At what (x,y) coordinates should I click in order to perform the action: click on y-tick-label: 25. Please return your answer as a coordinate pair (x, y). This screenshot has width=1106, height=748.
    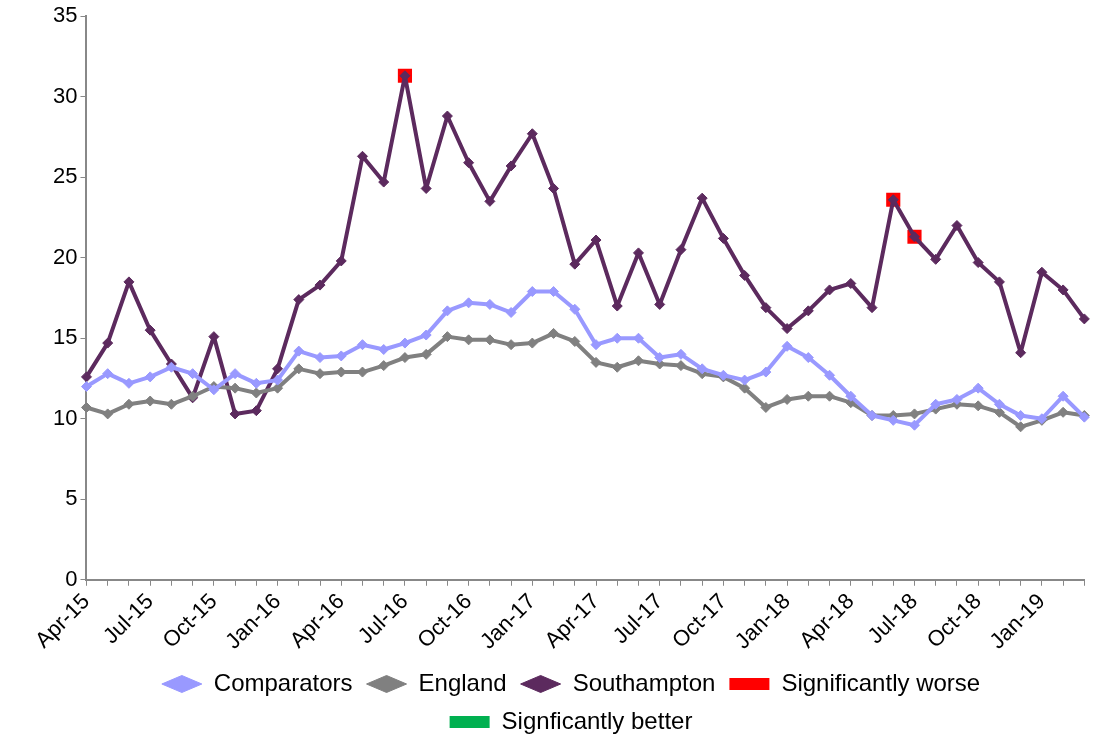
    Looking at the image, I should click on (65, 176).